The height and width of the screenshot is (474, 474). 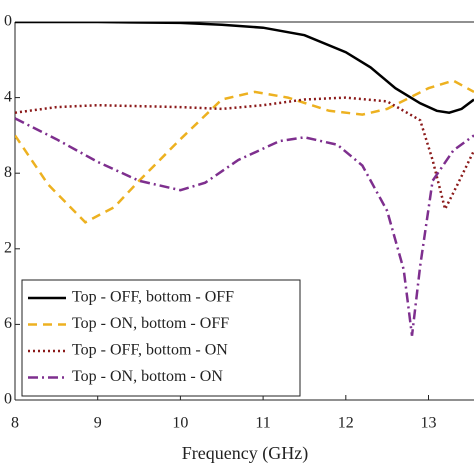 What do you see at coordinates (15, 423) in the screenshot?
I see `x-tick-label: 8` at bounding box center [15, 423].